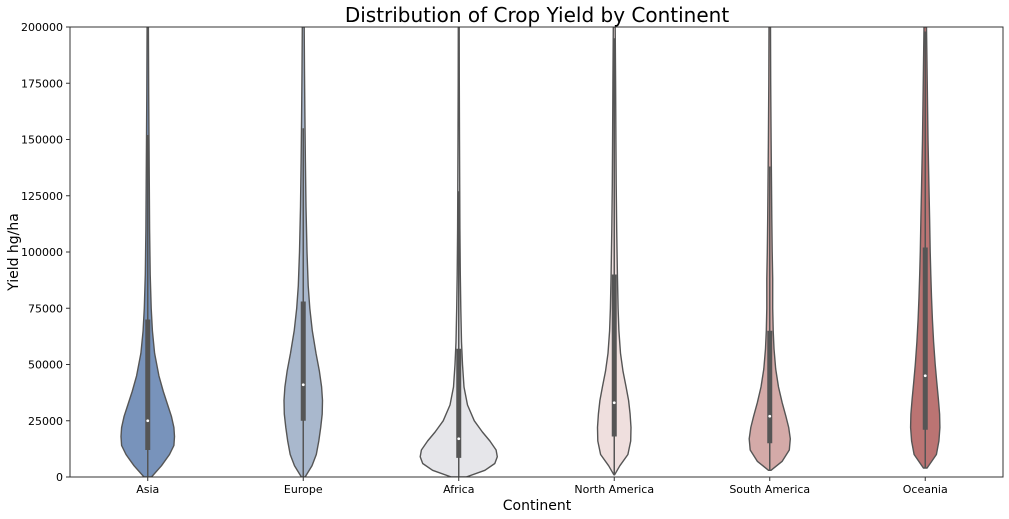 This screenshot has height=519, width=1009. Describe the element at coordinates (42, 83) in the screenshot. I see `y-tick-label: 175000` at that location.